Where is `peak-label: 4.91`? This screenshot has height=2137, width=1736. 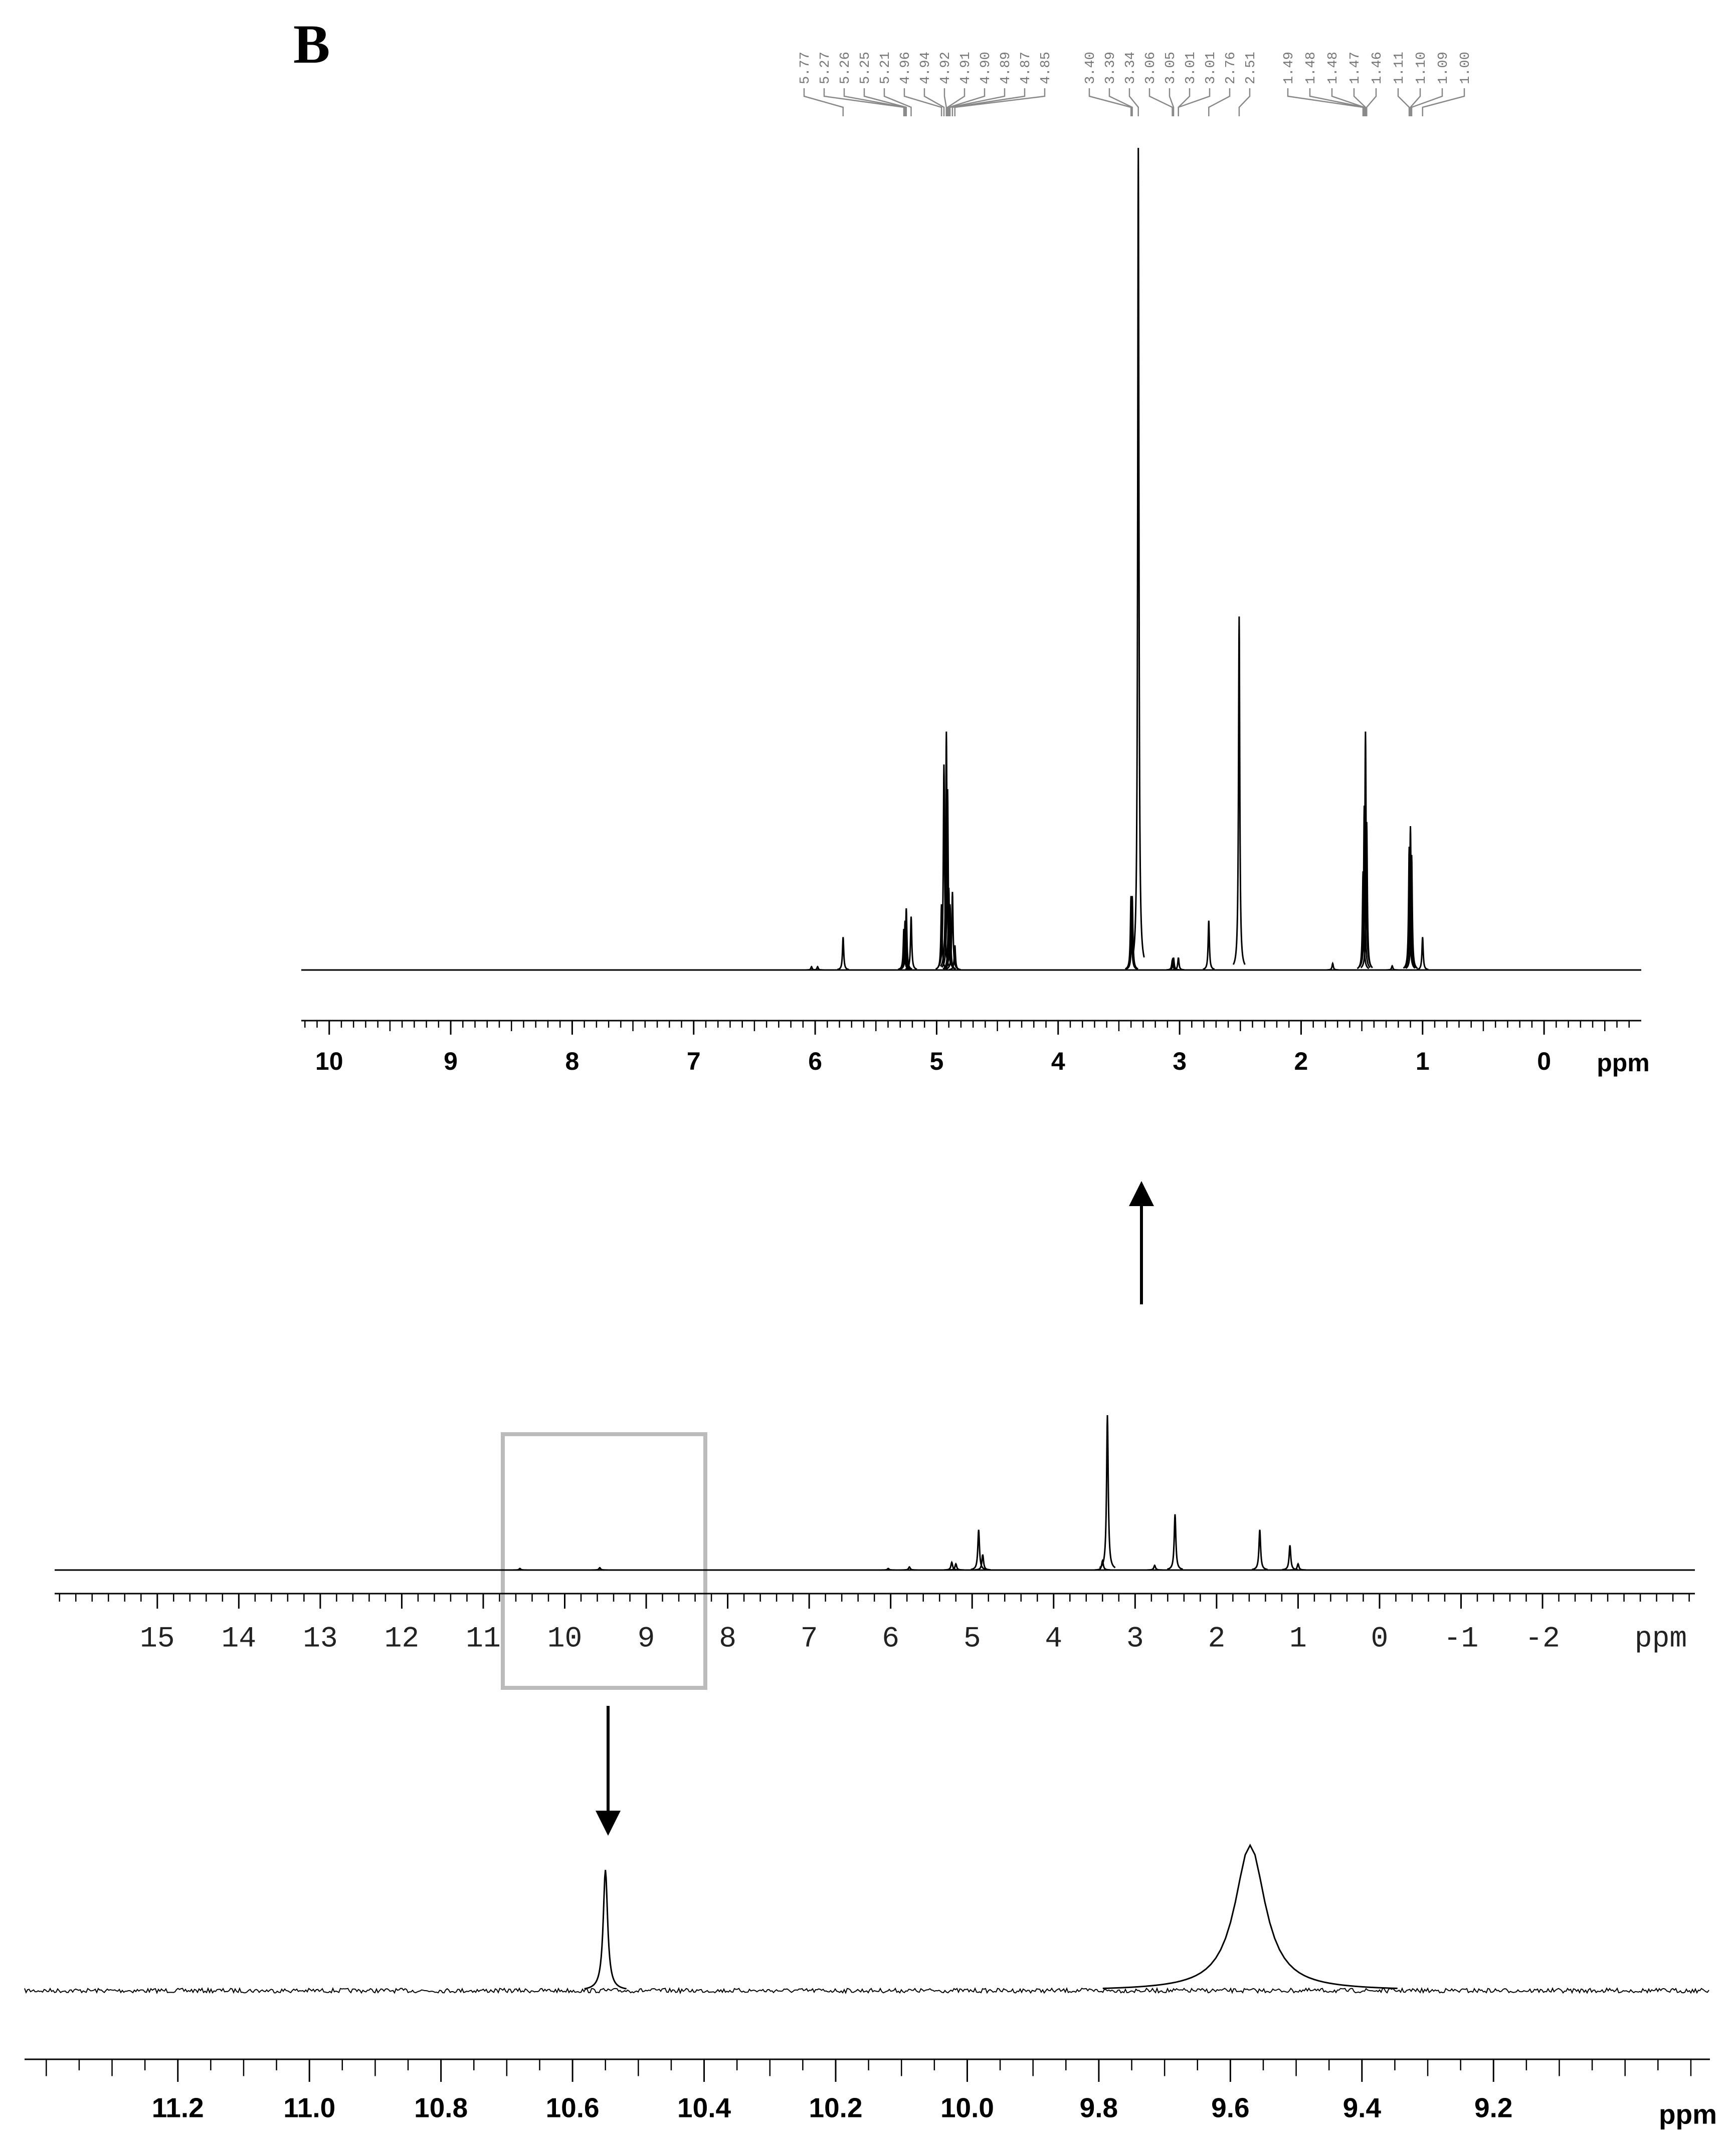
peak-label: 4.91 is located at coordinates (966, 68).